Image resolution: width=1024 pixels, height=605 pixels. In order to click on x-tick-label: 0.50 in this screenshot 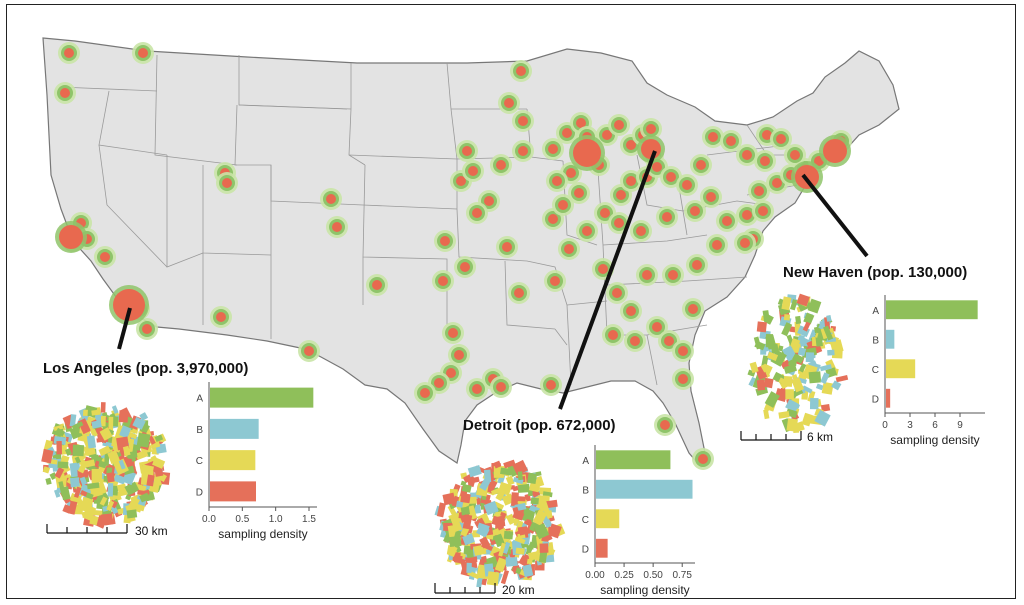, I will do `click(653, 575)`.